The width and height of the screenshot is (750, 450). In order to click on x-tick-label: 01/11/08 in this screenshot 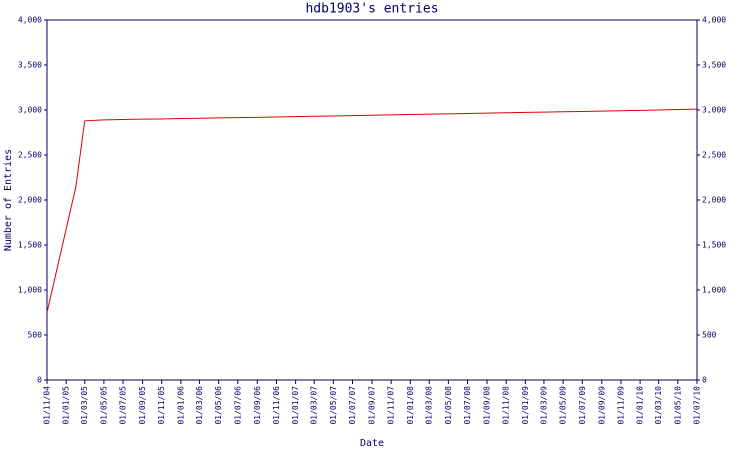, I will do `click(506, 405)`.